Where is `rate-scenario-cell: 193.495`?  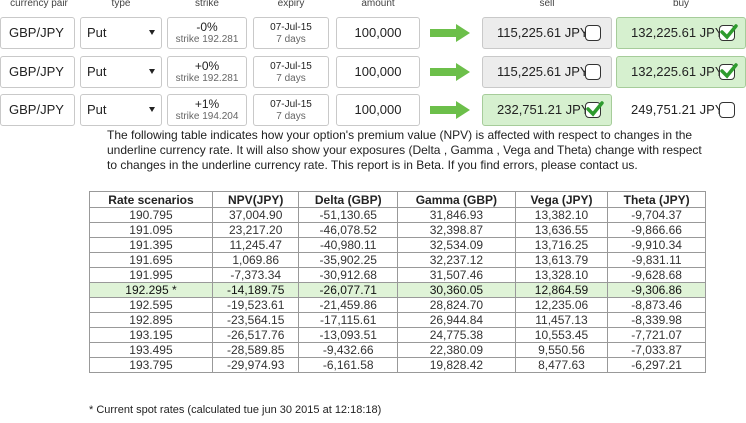 rate-scenario-cell: 193.495 is located at coordinates (151, 350).